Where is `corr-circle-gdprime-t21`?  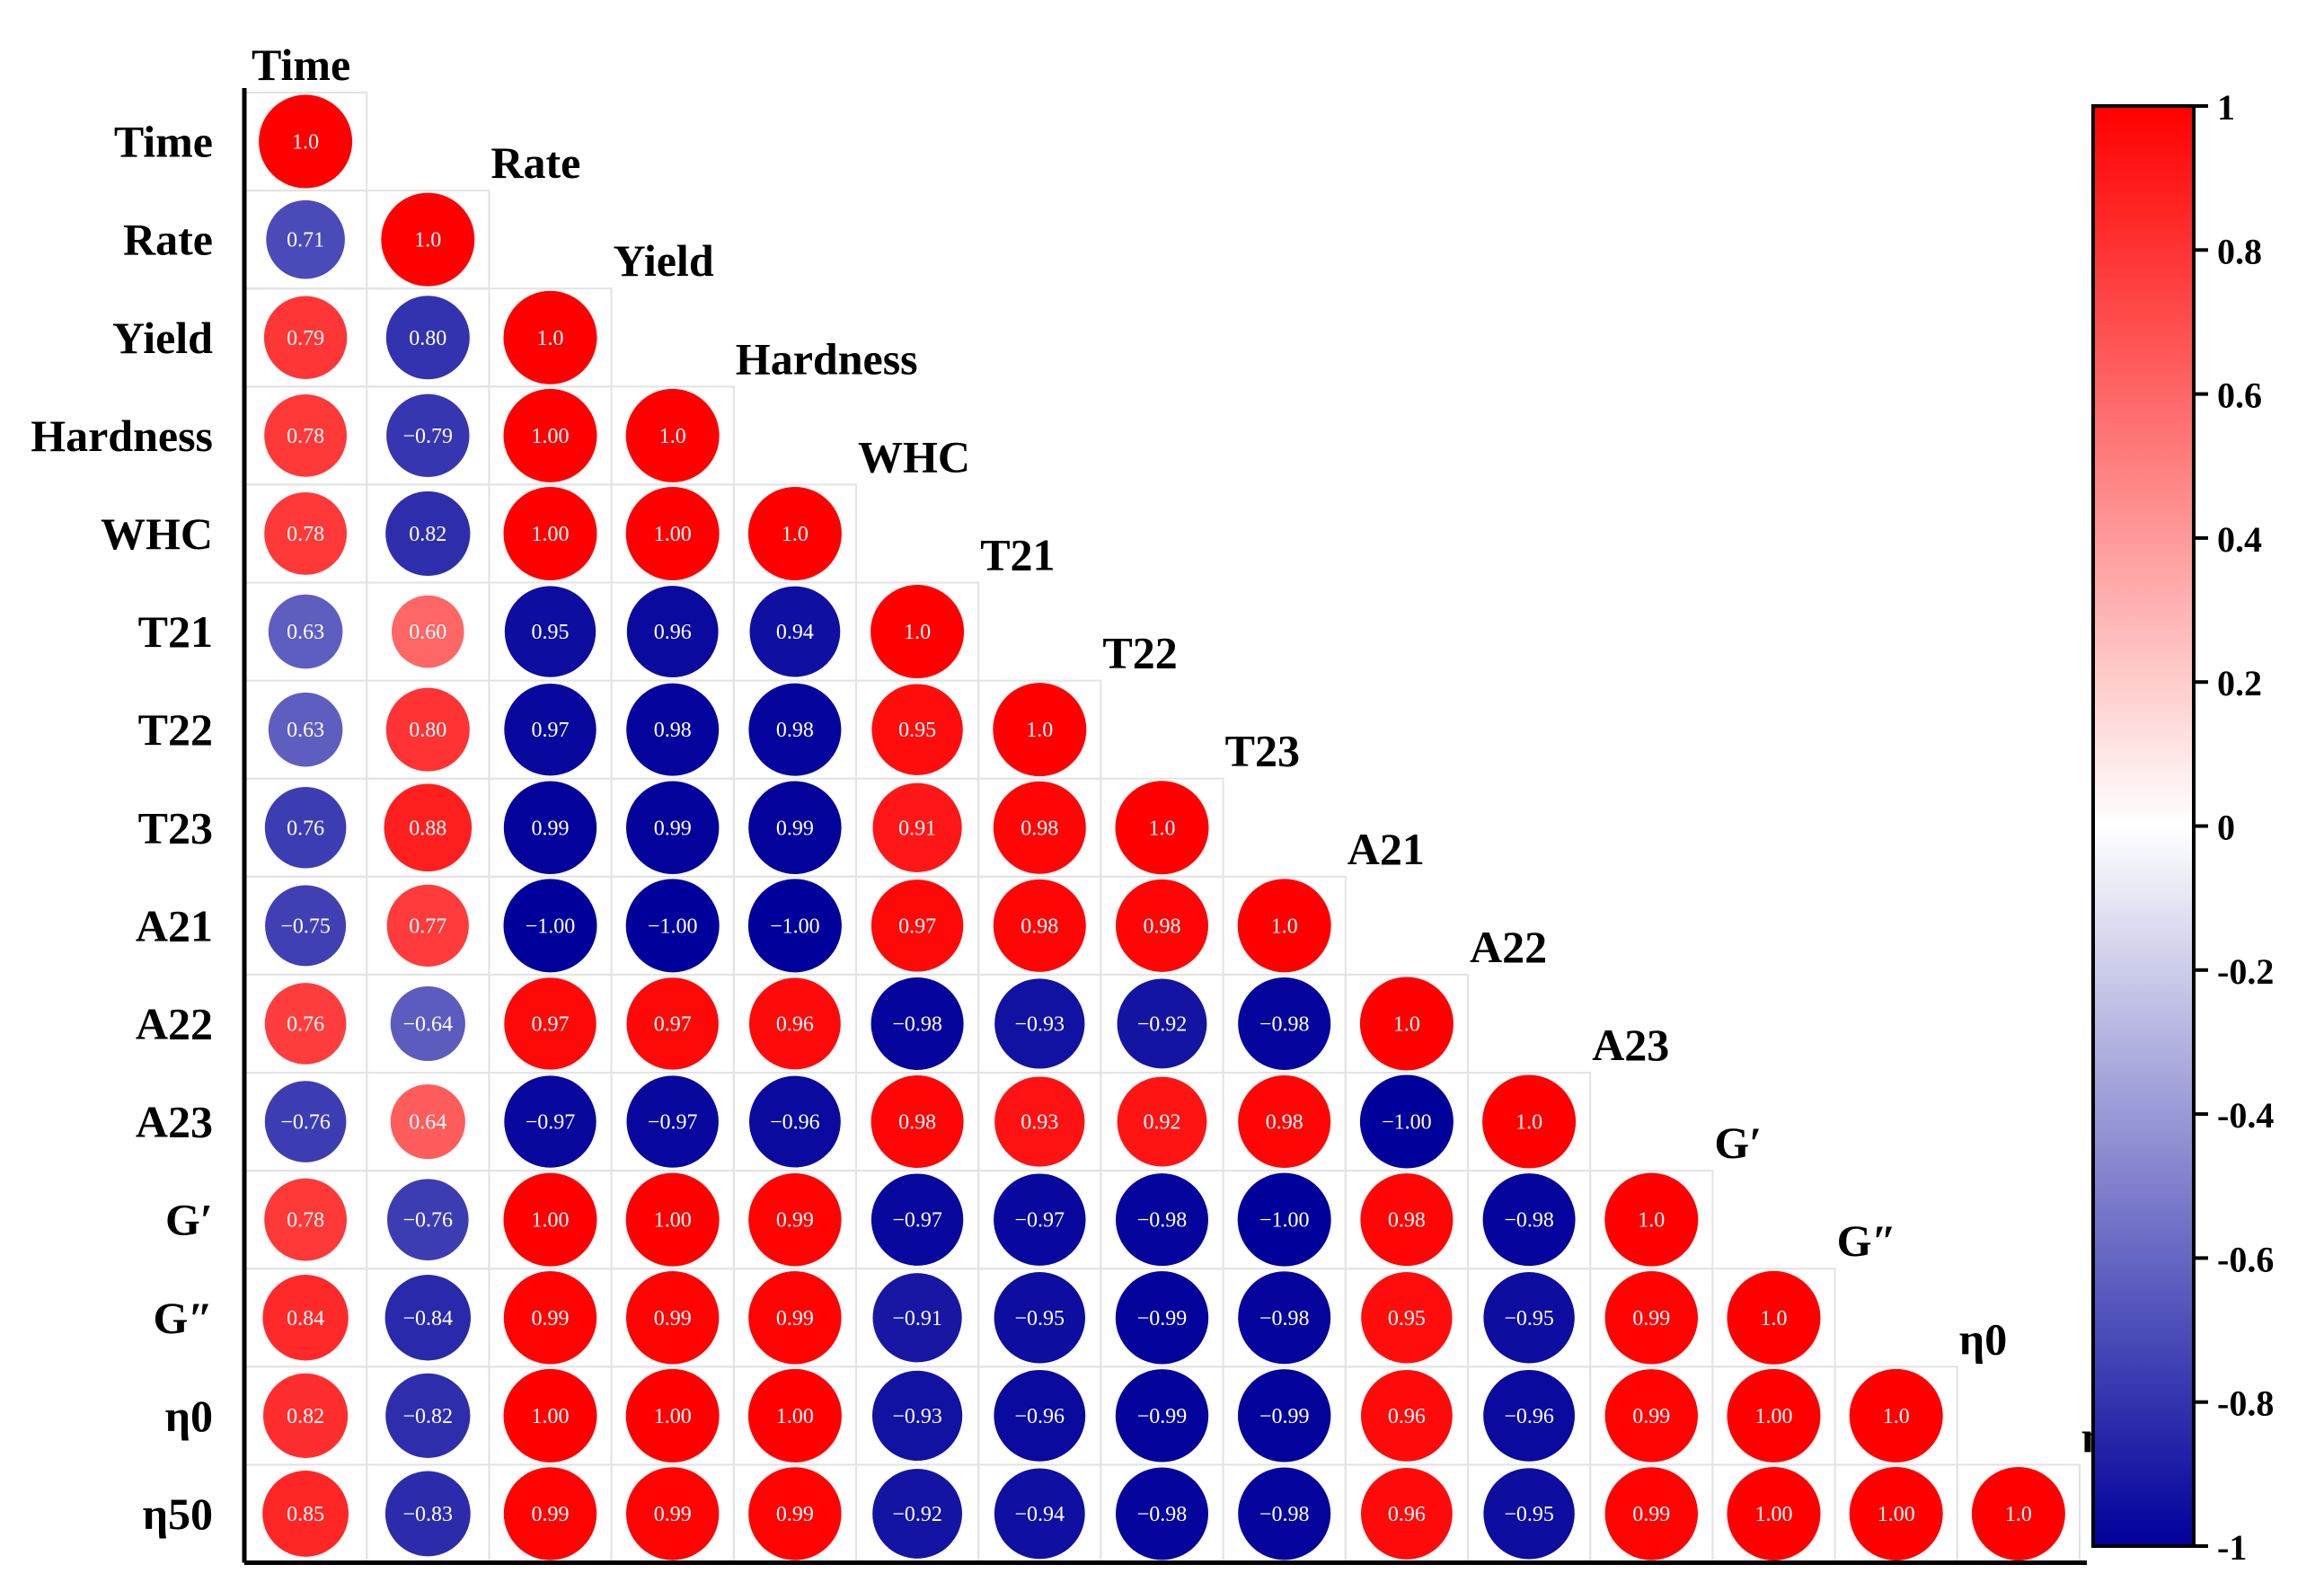 corr-circle-gdprime-t21 is located at coordinates (917, 1318).